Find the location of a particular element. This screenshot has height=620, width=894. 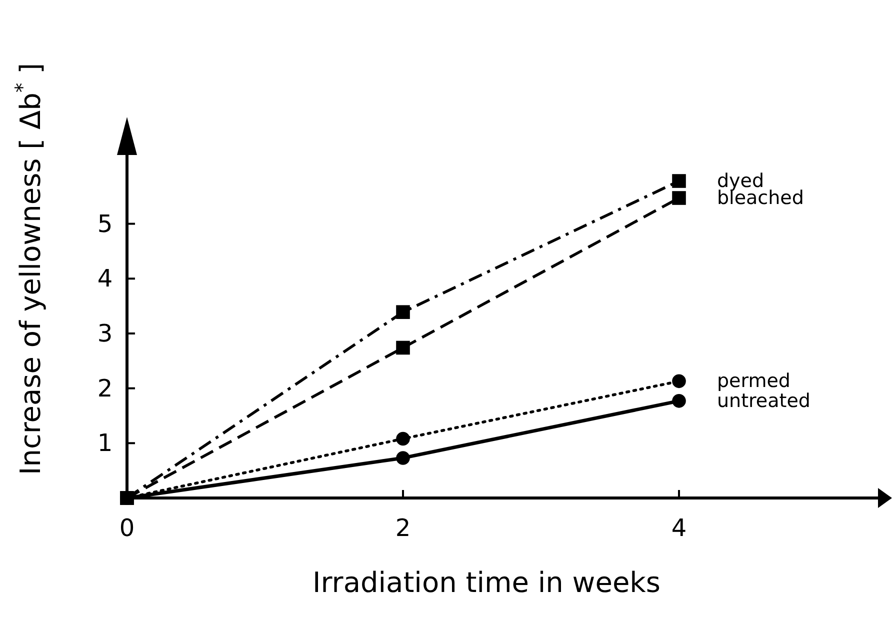

x-tick-label: 4 is located at coordinates (679, 528).